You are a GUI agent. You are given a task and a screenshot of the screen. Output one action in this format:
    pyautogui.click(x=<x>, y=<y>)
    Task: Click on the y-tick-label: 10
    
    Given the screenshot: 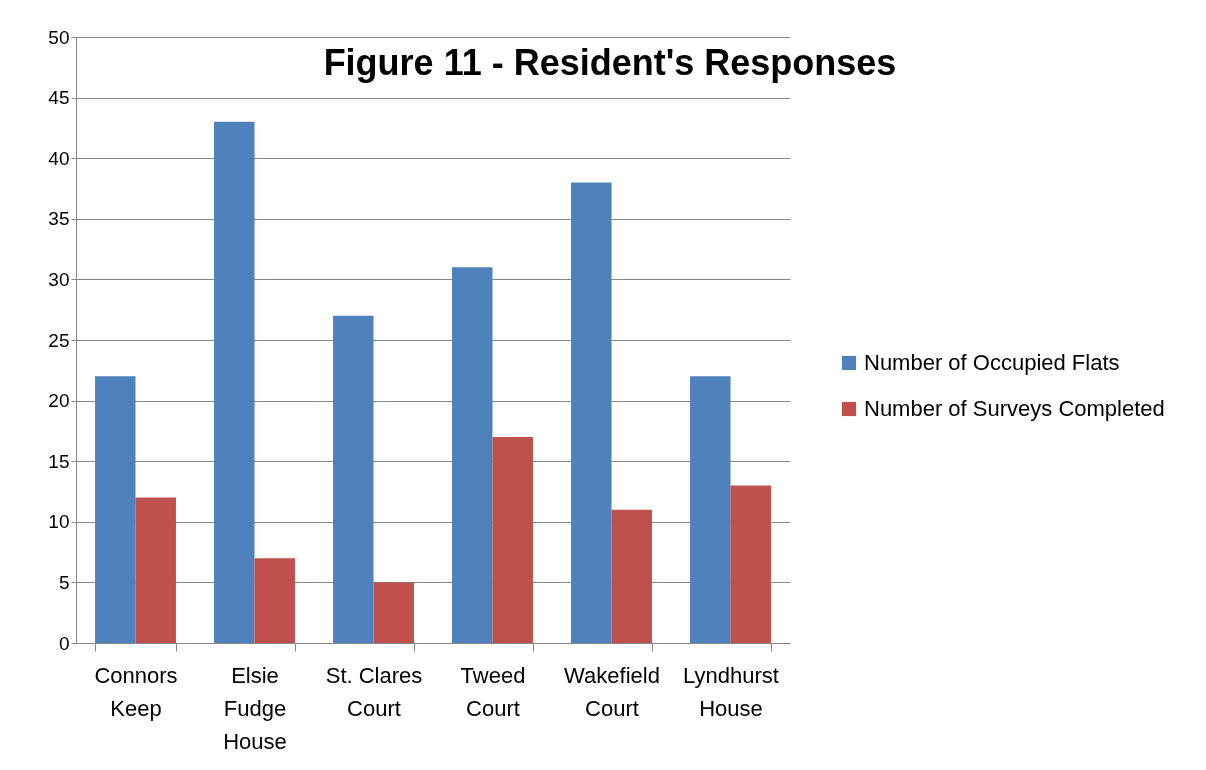 What is the action you would take?
    pyautogui.click(x=59, y=522)
    